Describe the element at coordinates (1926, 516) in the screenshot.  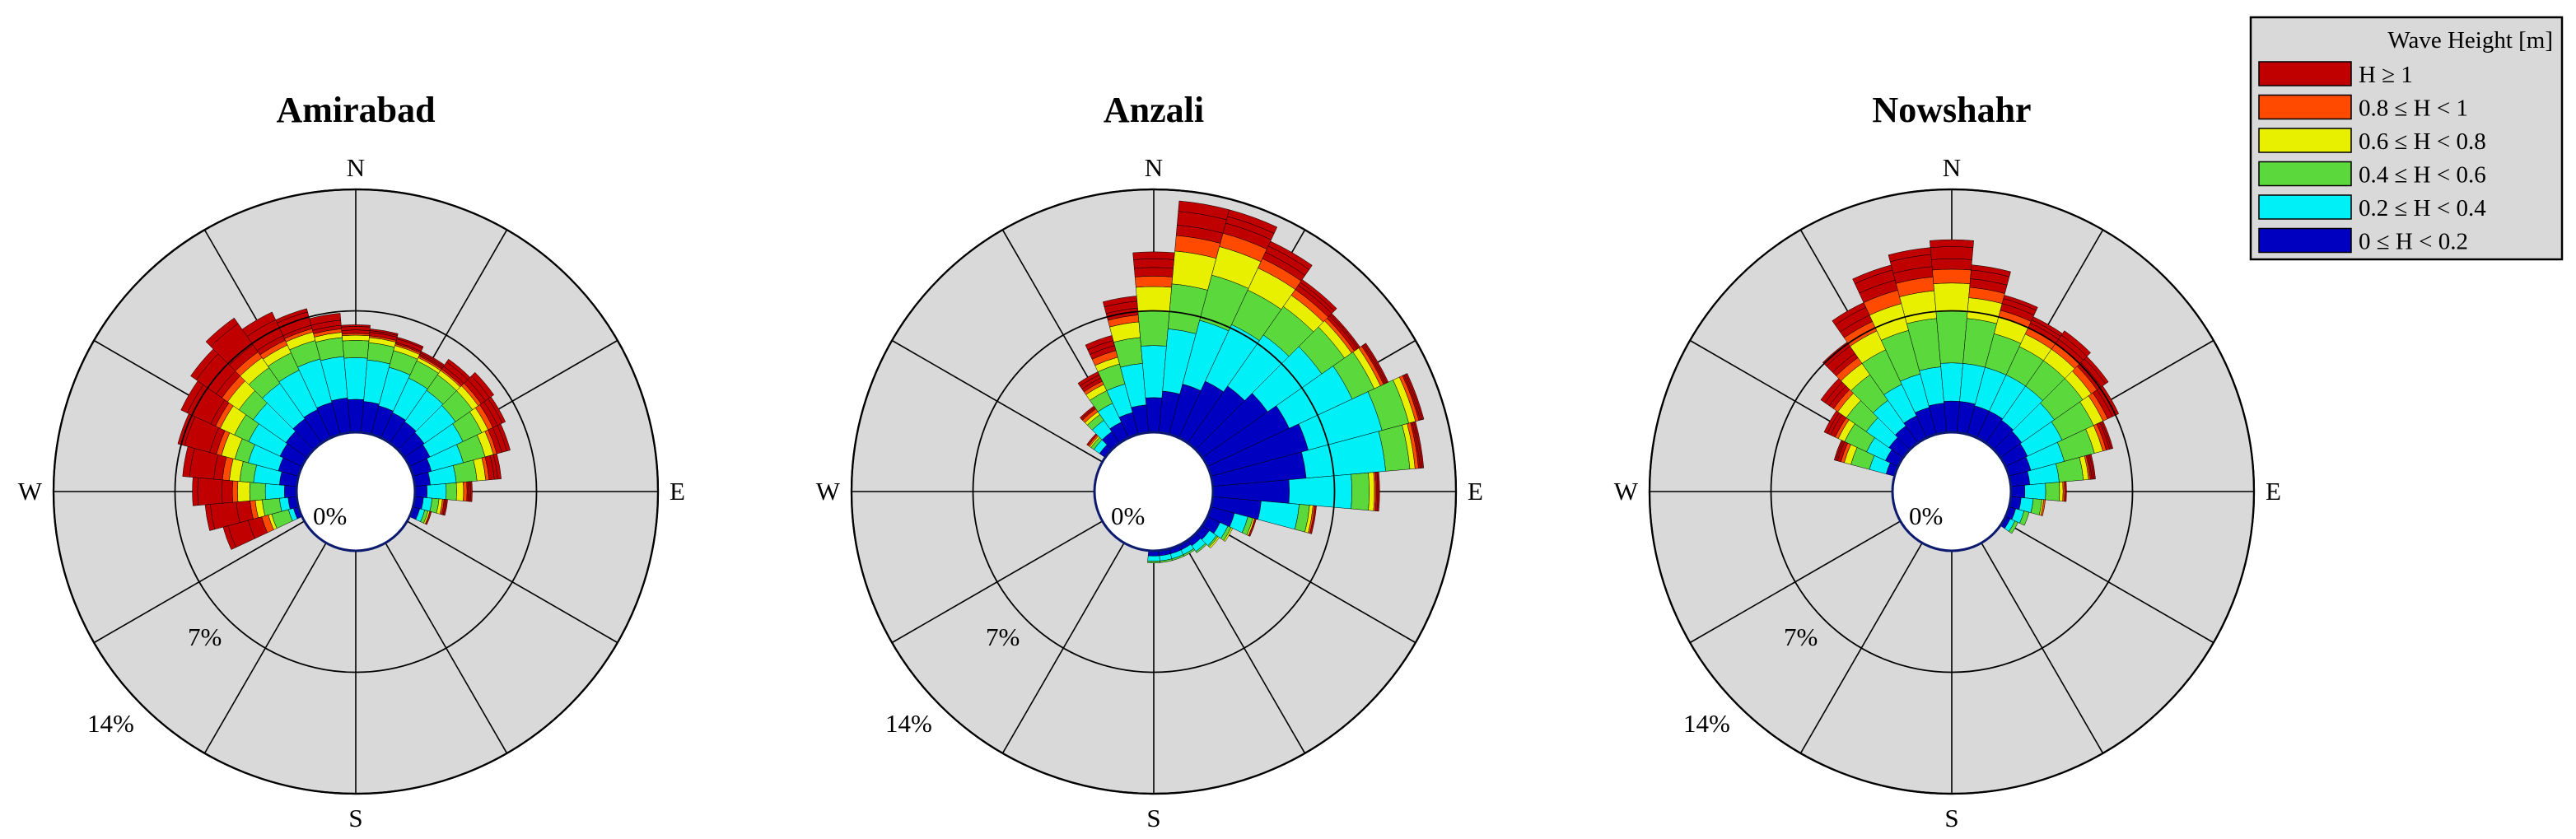
I see `radial-label-0: 0%` at that location.